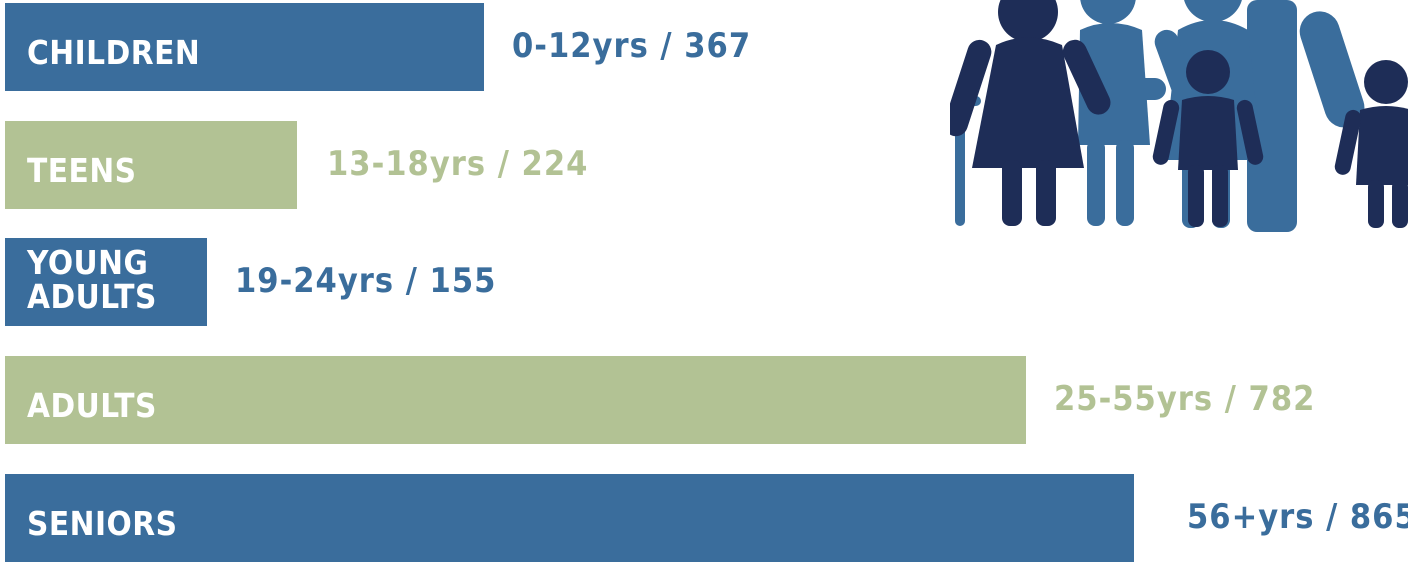 Image resolution: width=1408 pixels, height=562 pixels. What do you see at coordinates (1179, 116) in the screenshot?
I see `family-group-icon` at bounding box center [1179, 116].